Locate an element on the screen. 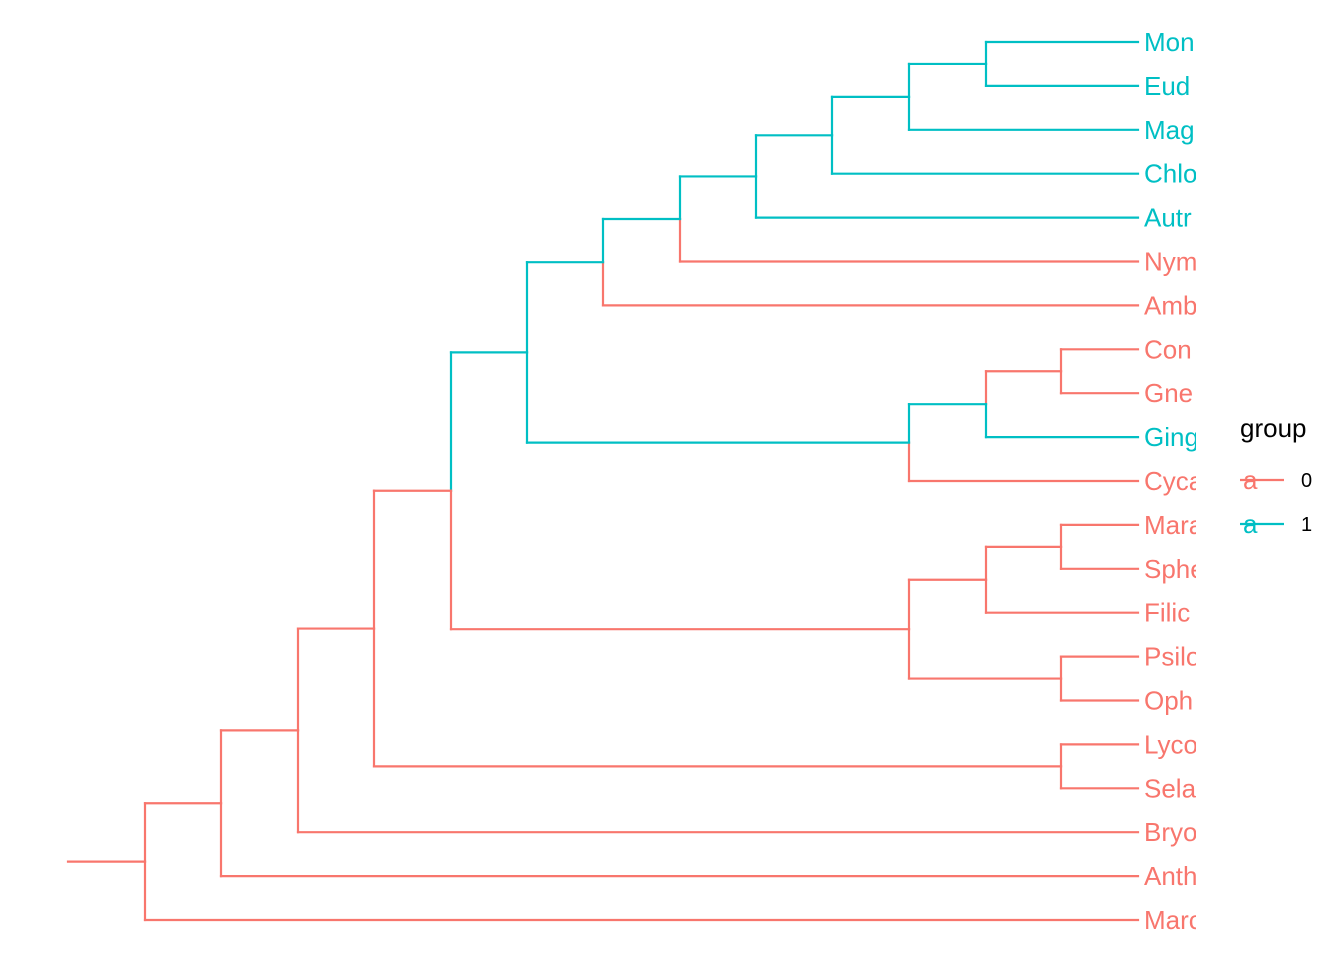 The width and height of the screenshot is (1344, 960). legend-title: group is located at coordinates (1273, 428).